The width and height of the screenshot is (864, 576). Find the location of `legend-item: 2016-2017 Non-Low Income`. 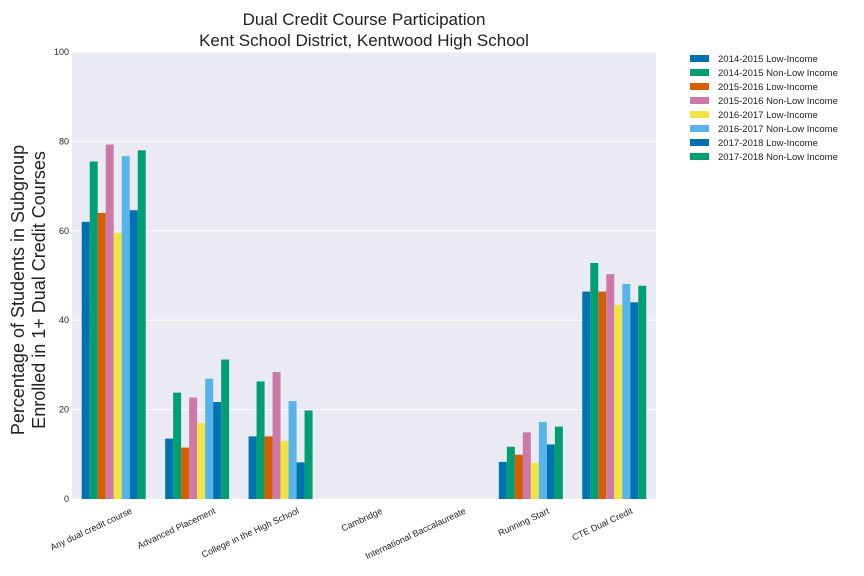

legend-item: 2016-2017 Non-Low Income is located at coordinates (764, 129).